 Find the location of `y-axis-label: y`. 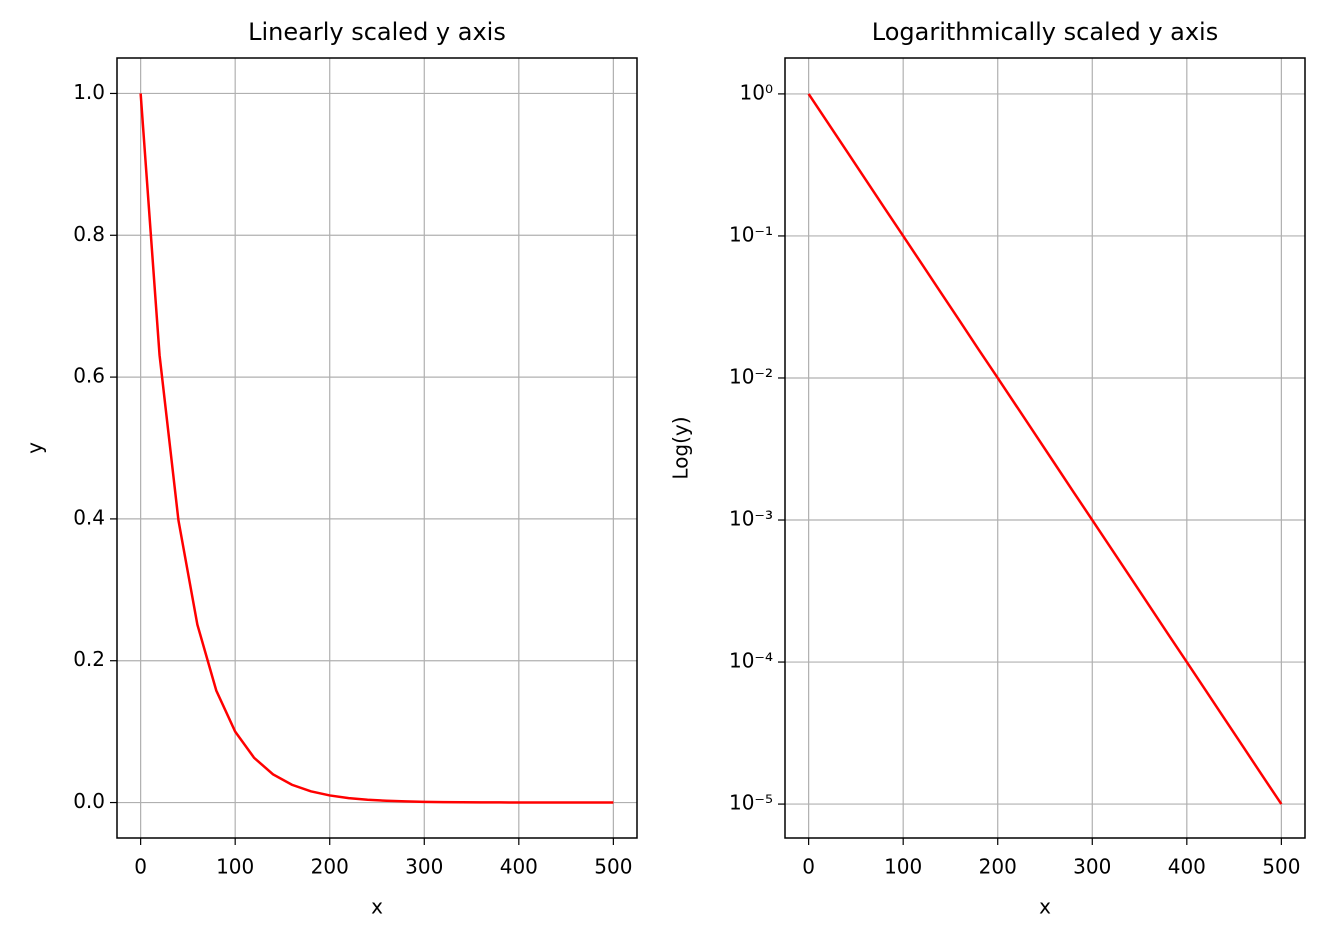

y-axis-label: y is located at coordinates (35, 448).